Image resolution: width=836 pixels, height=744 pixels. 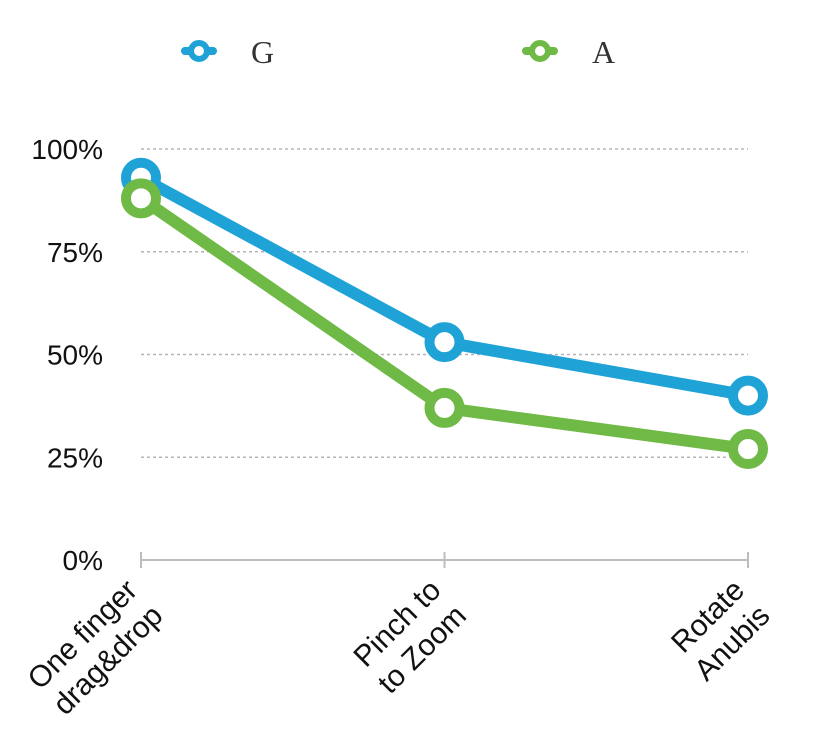 I want to click on legend-label-A: A, so click(x=603, y=52).